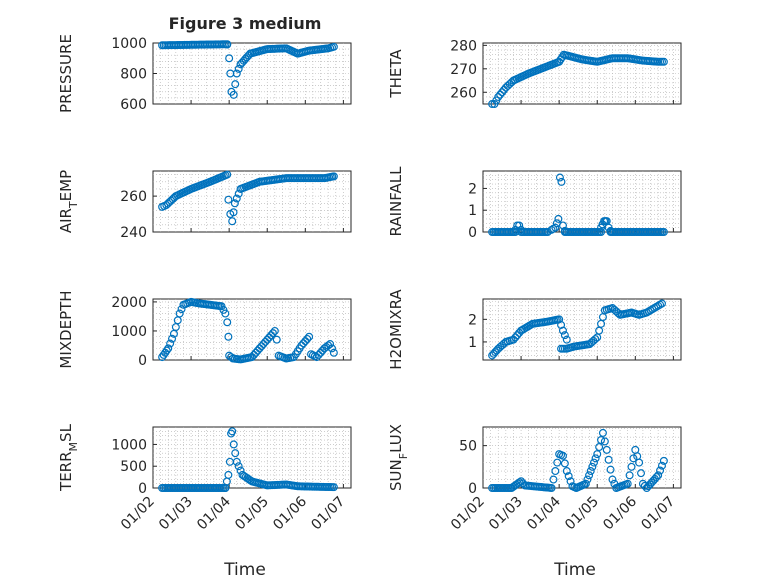 This screenshot has height=587, width=778. I want to click on y-label-subscript: F, so click(403, 456).